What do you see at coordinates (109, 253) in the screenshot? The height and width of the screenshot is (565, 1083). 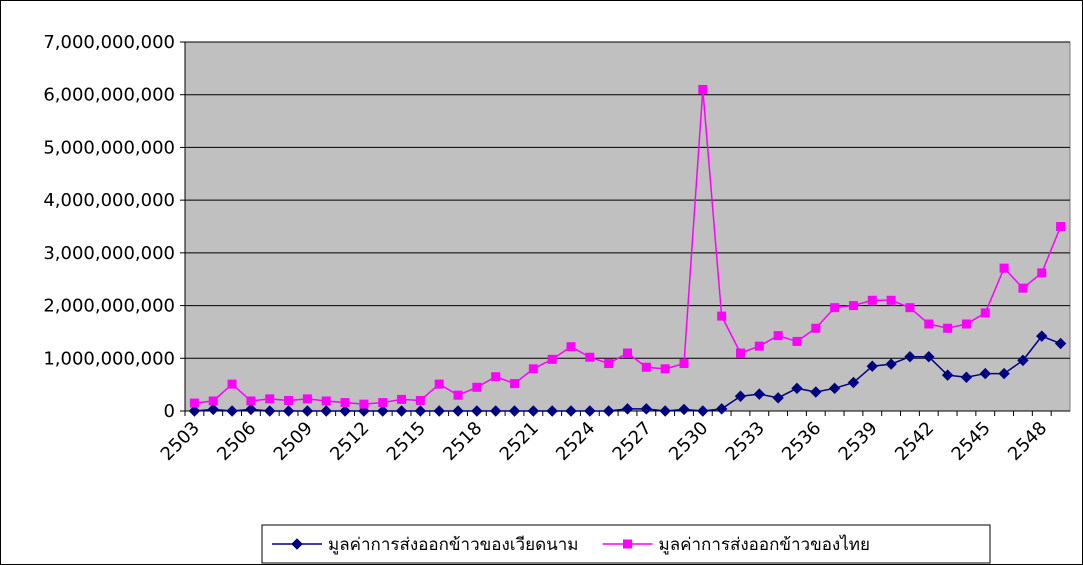 I see `y-tick-label: 3,000,000,000` at bounding box center [109, 253].